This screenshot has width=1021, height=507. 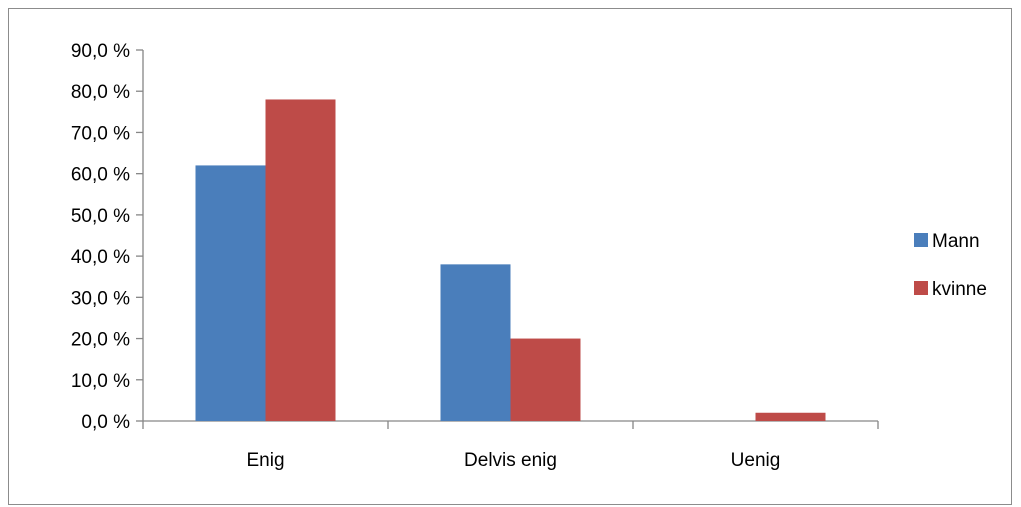 I want to click on y-tick-label: 60,0 %, so click(x=100, y=175).